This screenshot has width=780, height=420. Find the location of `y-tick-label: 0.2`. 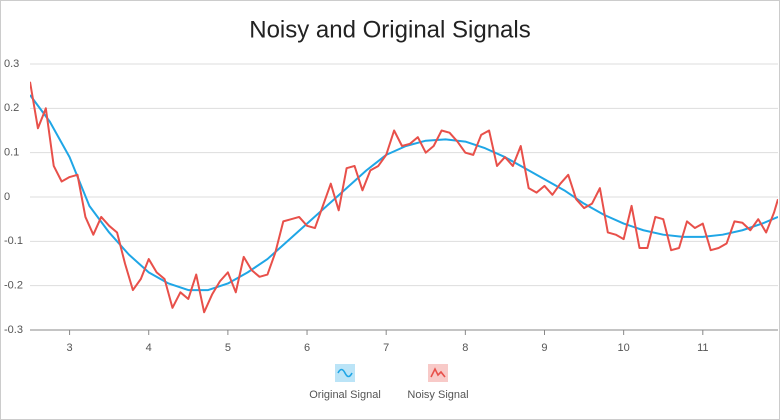

y-tick-label: 0.2 is located at coordinates (11, 108).